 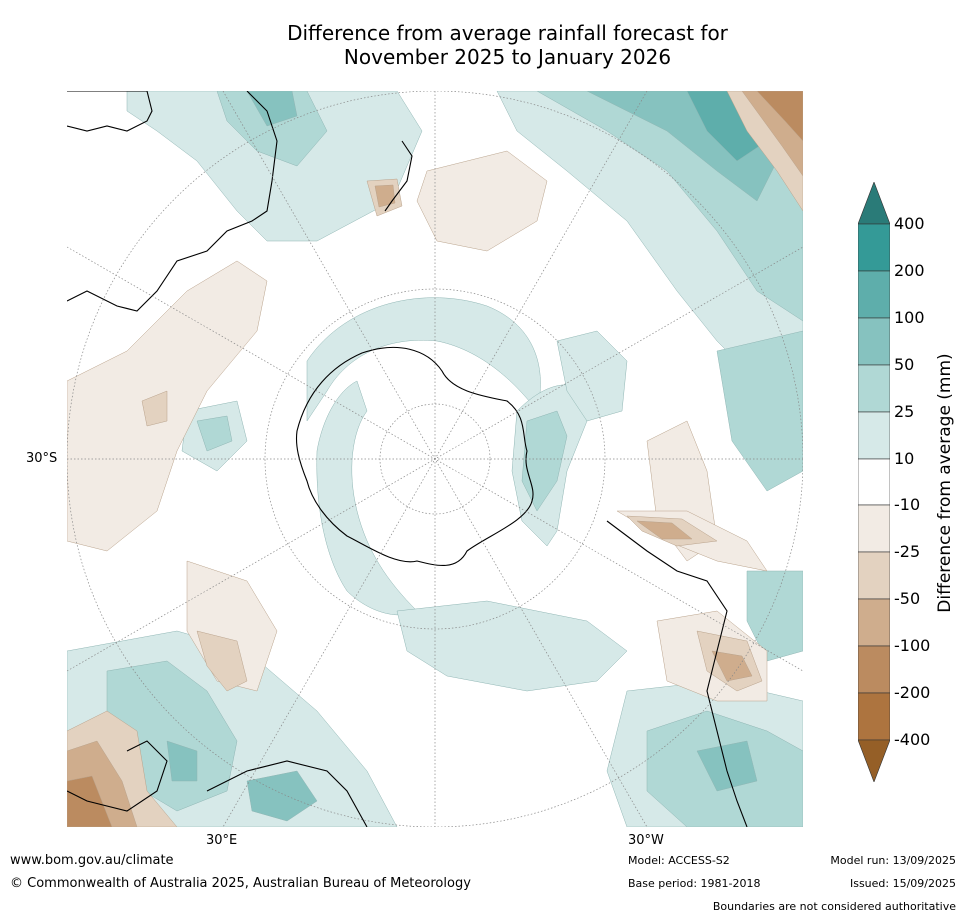 I want to click on colorbar-tick: 100, so click(x=909, y=317).